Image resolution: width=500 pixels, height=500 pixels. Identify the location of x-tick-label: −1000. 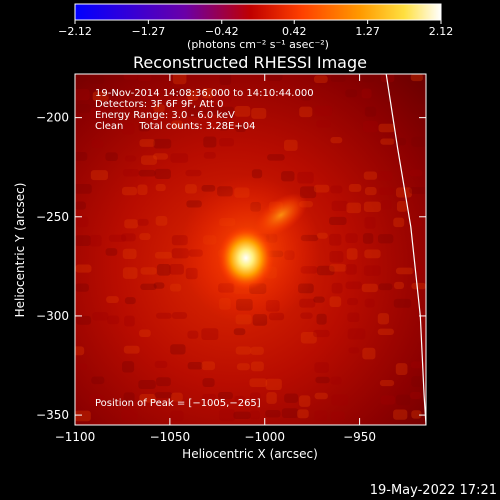
(264, 437).